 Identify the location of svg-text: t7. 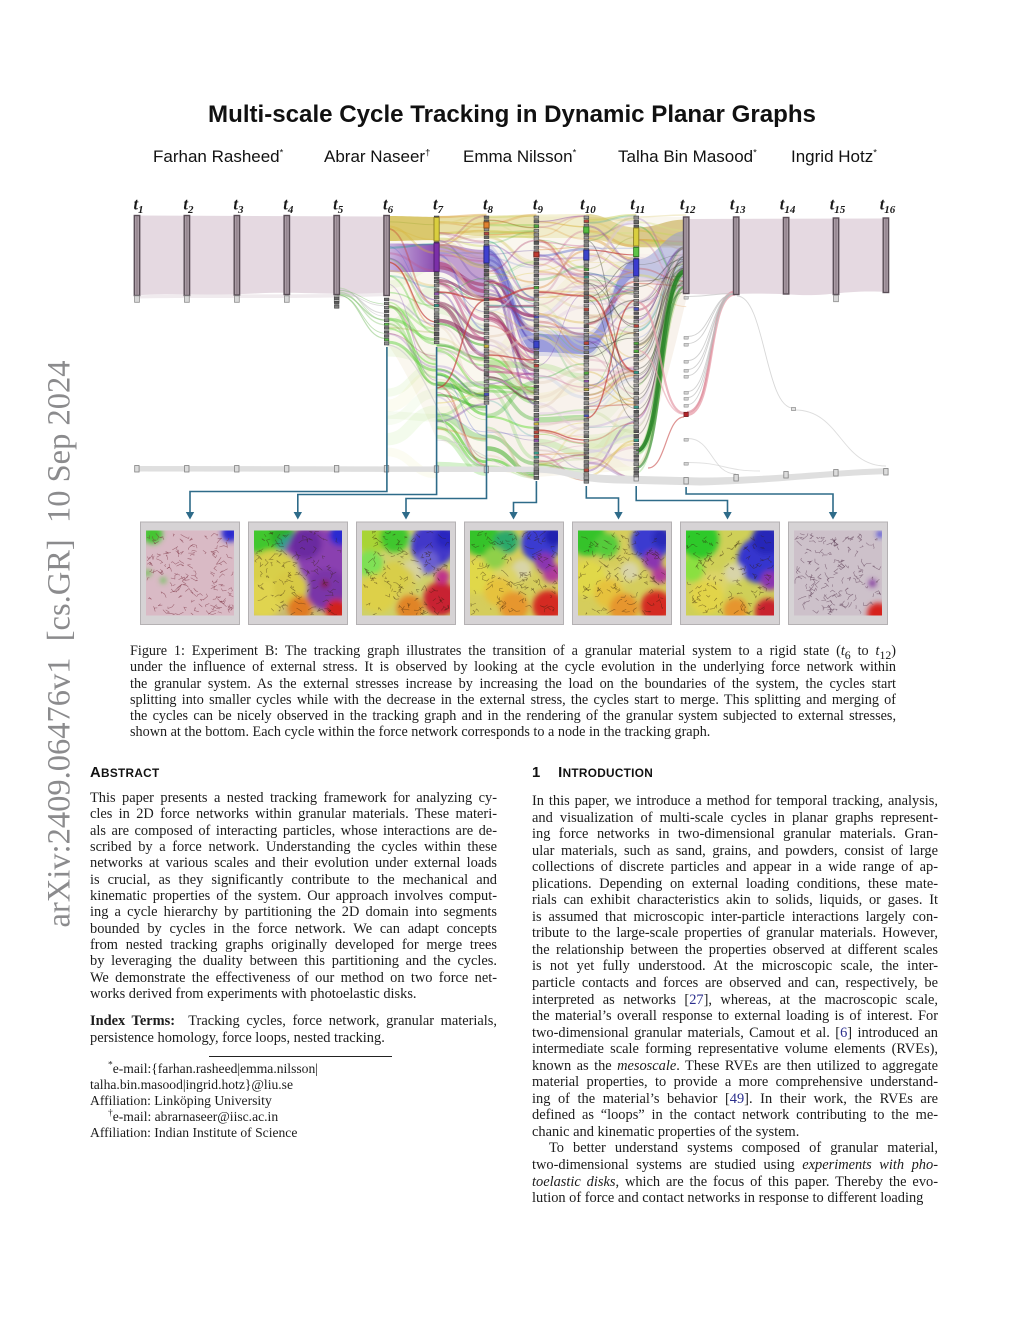
(438, 206).